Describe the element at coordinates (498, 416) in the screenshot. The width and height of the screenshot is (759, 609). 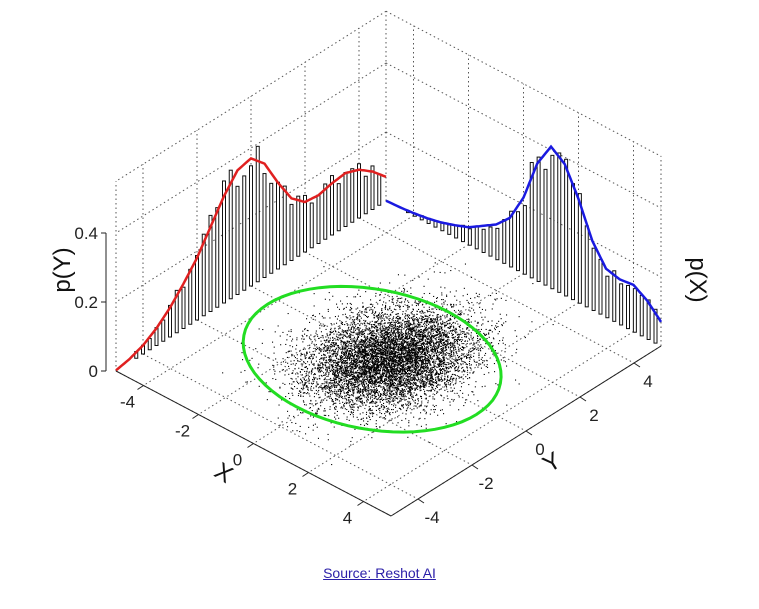
I see `floor-grid-line` at that location.